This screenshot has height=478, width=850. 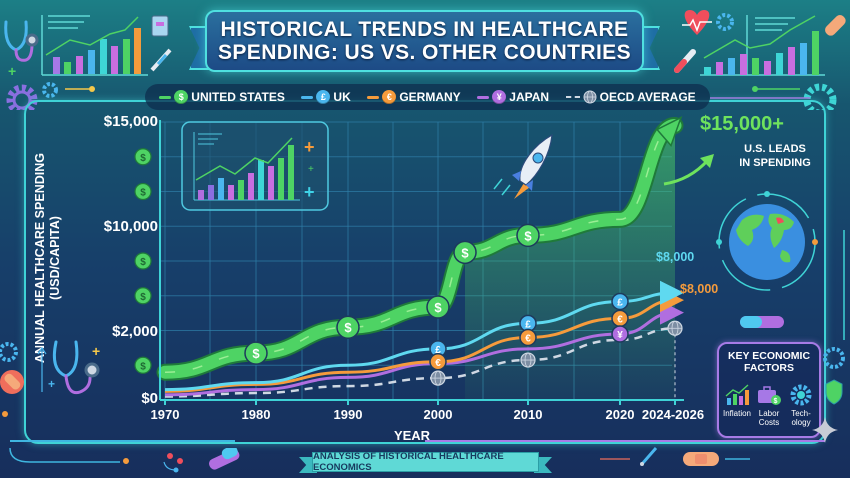 I want to click on y-tick-label: $0, so click(x=149, y=398).